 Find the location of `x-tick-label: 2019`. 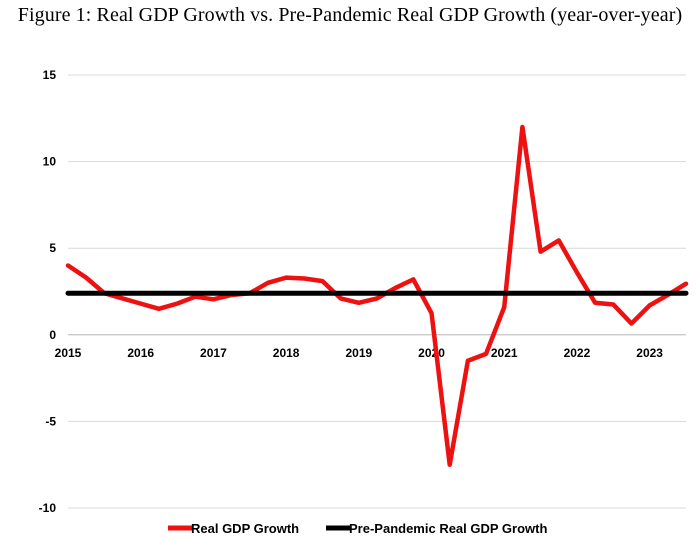

x-tick-label: 2019 is located at coordinates (358, 353).